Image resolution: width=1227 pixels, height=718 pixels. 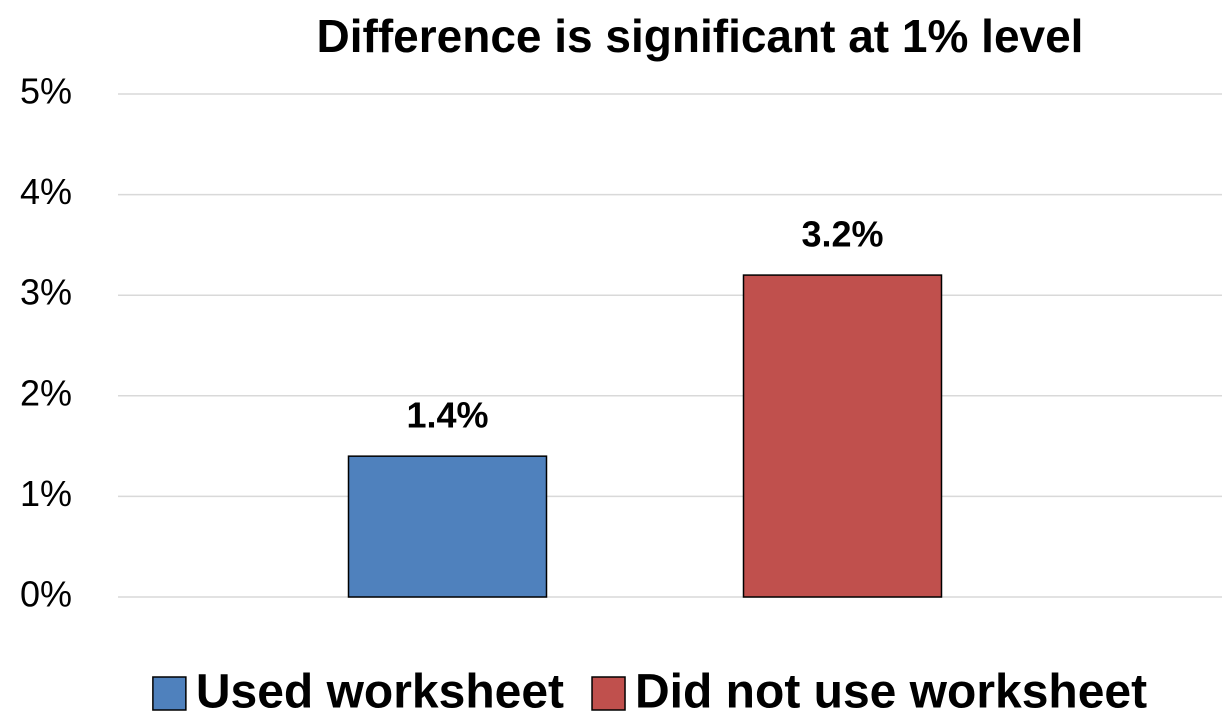 What do you see at coordinates (380, 692) in the screenshot?
I see `legend-label: Used worksheet` at bounding box center [380, 692].